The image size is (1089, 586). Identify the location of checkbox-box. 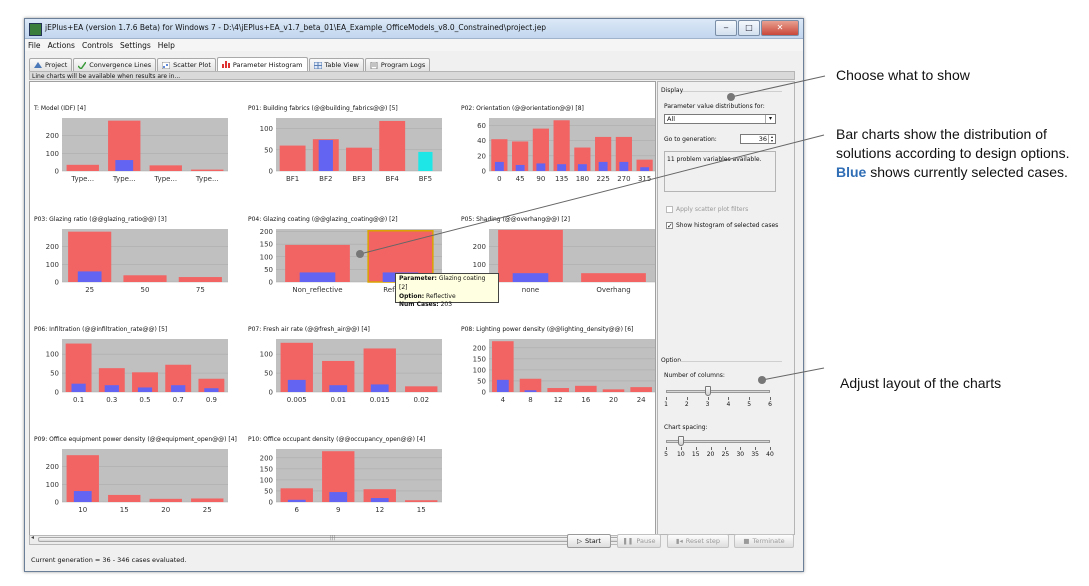
(669, 209).